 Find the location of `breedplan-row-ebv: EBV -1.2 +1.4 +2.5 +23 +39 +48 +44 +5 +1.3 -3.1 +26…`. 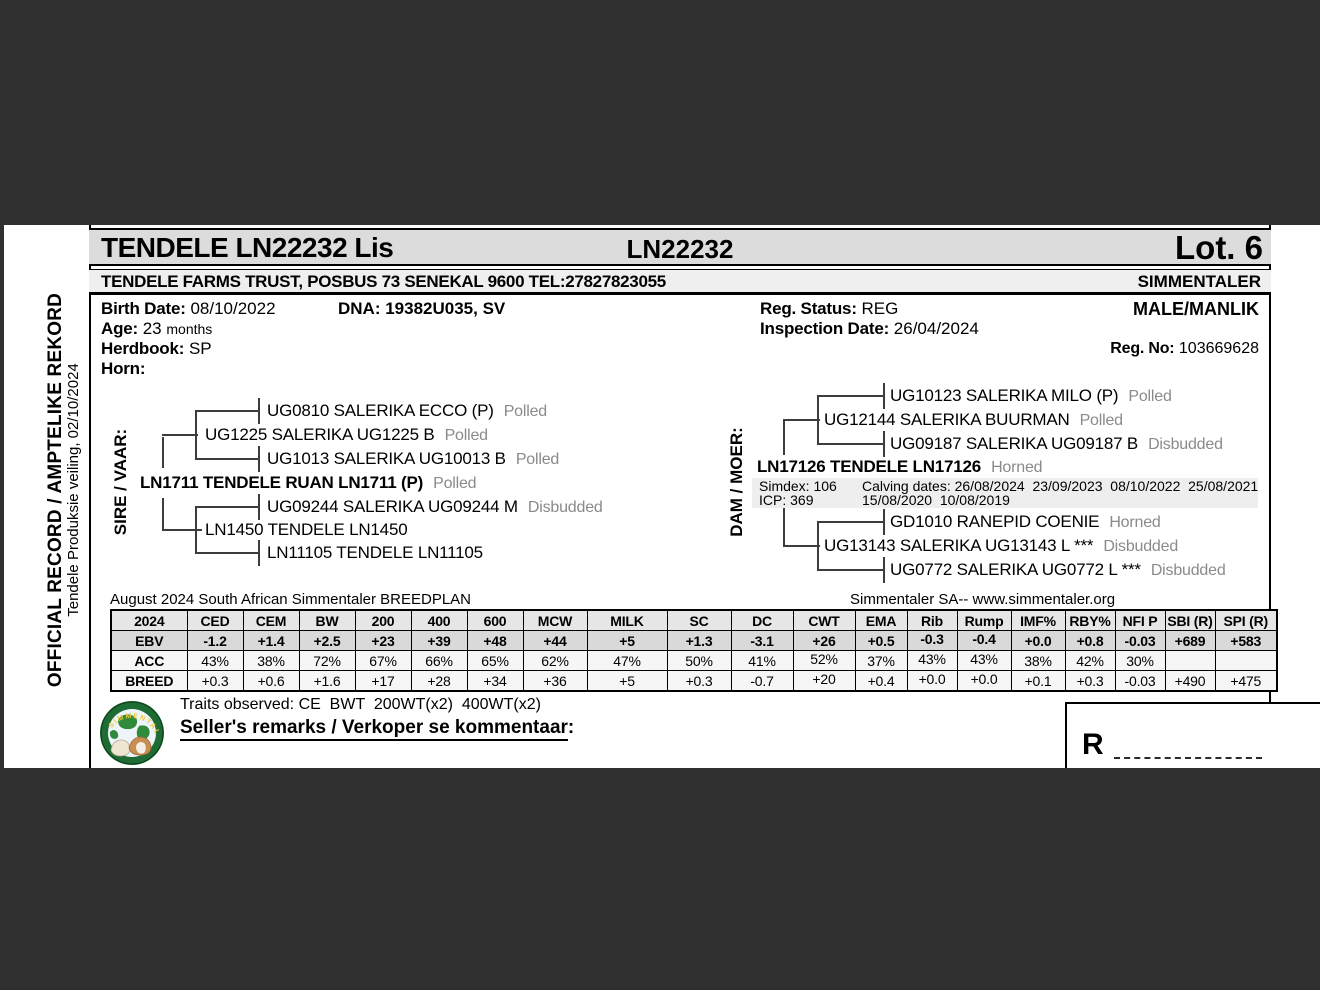

breedplan-row-ebv: EBV -1.2 +1.4 +2.5 +23 +39 +48 +44 +5 +1.3 -3.1 +26… is located at coordinates (694, 640).